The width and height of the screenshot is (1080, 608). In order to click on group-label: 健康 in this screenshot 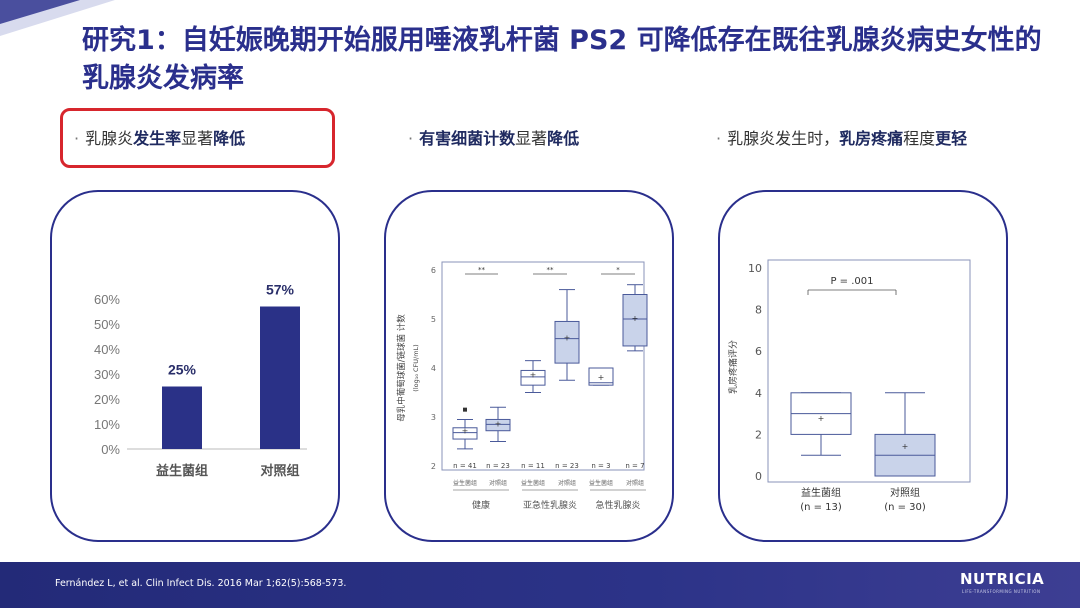, I will do `click(481, 505)`.